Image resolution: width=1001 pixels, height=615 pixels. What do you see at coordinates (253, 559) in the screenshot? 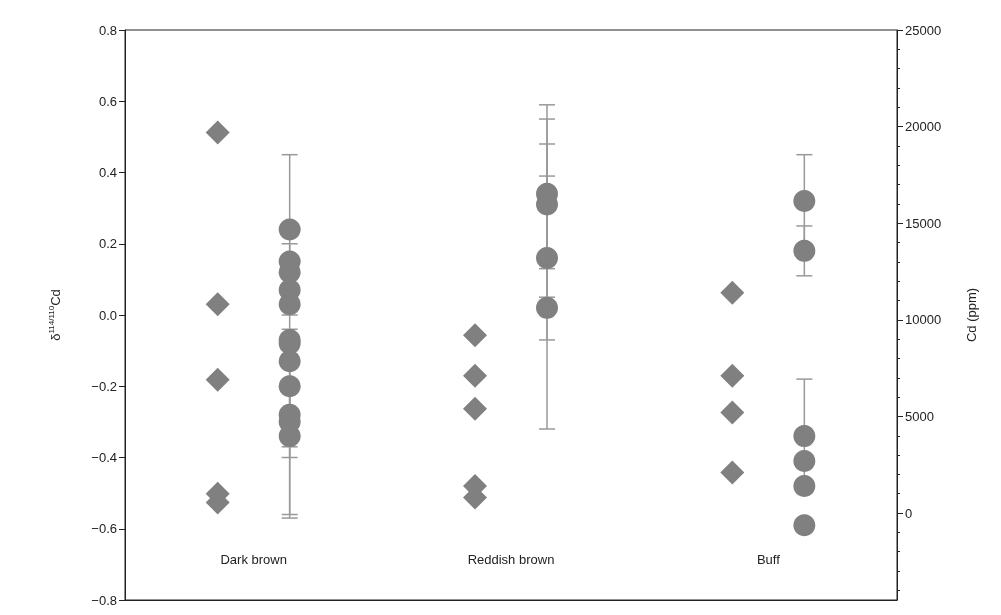
I see `x-tick-label: Dark brown` at bounding box center [253, 559].